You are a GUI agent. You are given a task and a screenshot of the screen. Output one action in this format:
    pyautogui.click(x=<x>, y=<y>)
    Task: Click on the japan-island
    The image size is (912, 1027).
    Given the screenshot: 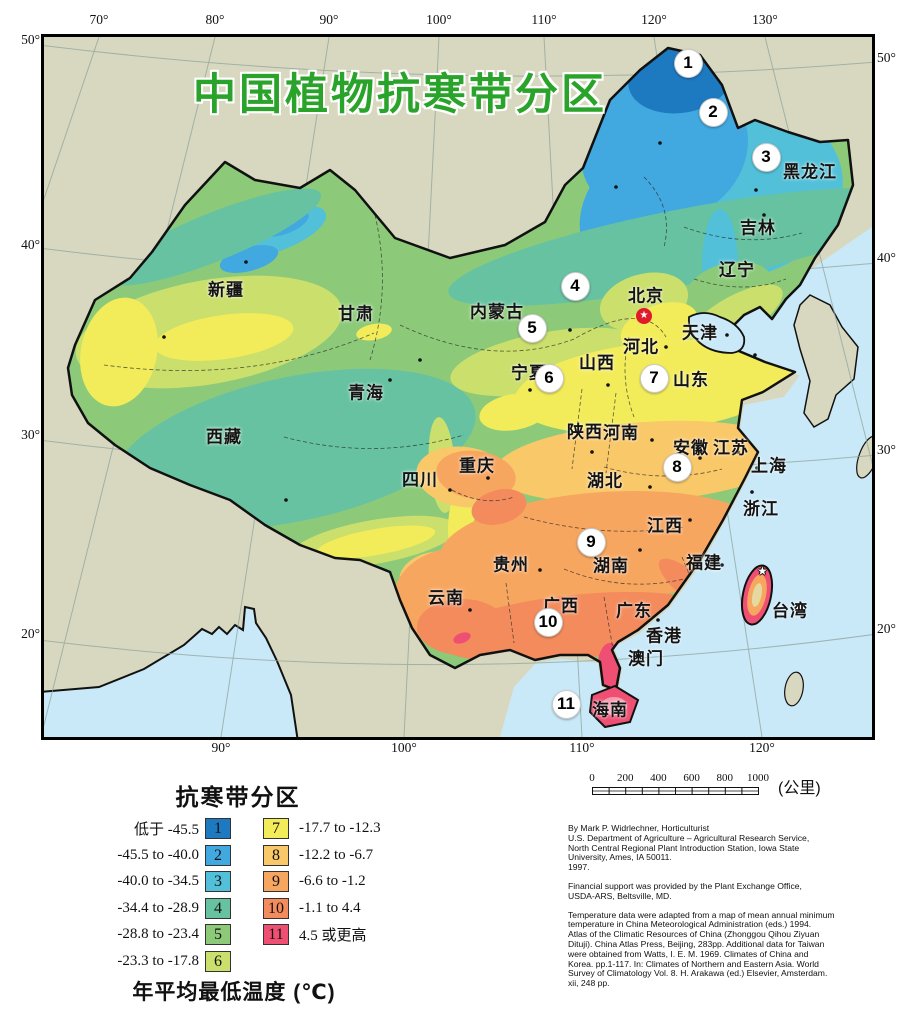 What is the action you would take?
    pyautogui.click(x=864, y=457)
    